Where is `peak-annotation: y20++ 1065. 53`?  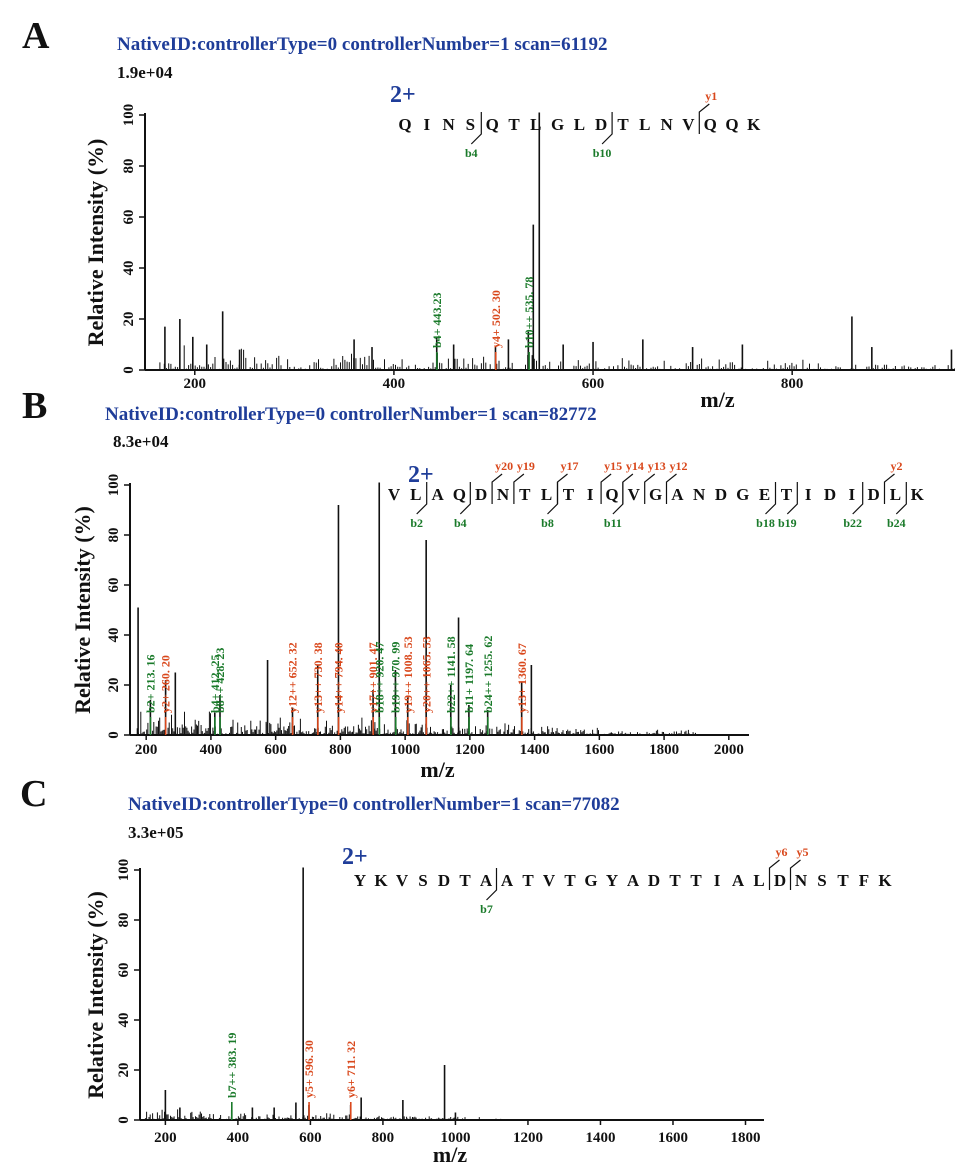 peak-annotation: y20++ 1065. 53 is located at coordinates (426, 674).